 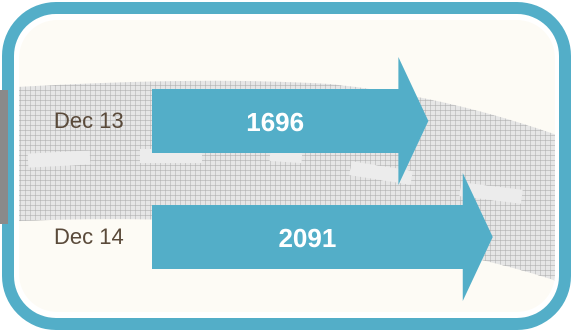 I want to click on category-label-1: Dec 13, so click(x=89, y=120).